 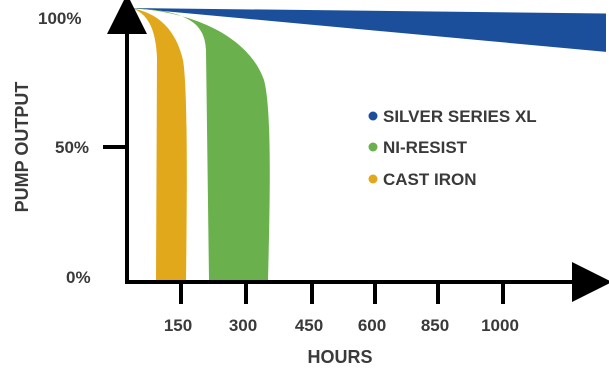 I want to click on x-tick-label-300: 300, so click(x=243, y=325).